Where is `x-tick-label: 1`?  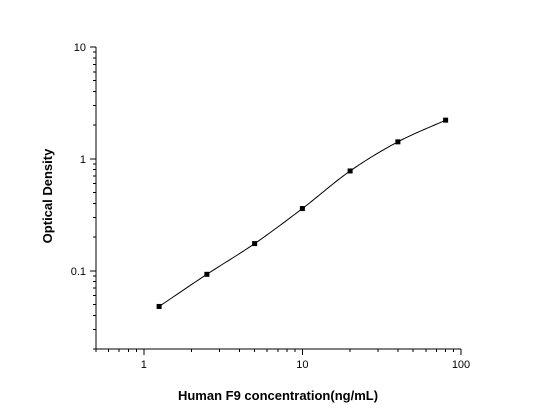
x-tick-label: 1 is located at coordinates (144, 365).